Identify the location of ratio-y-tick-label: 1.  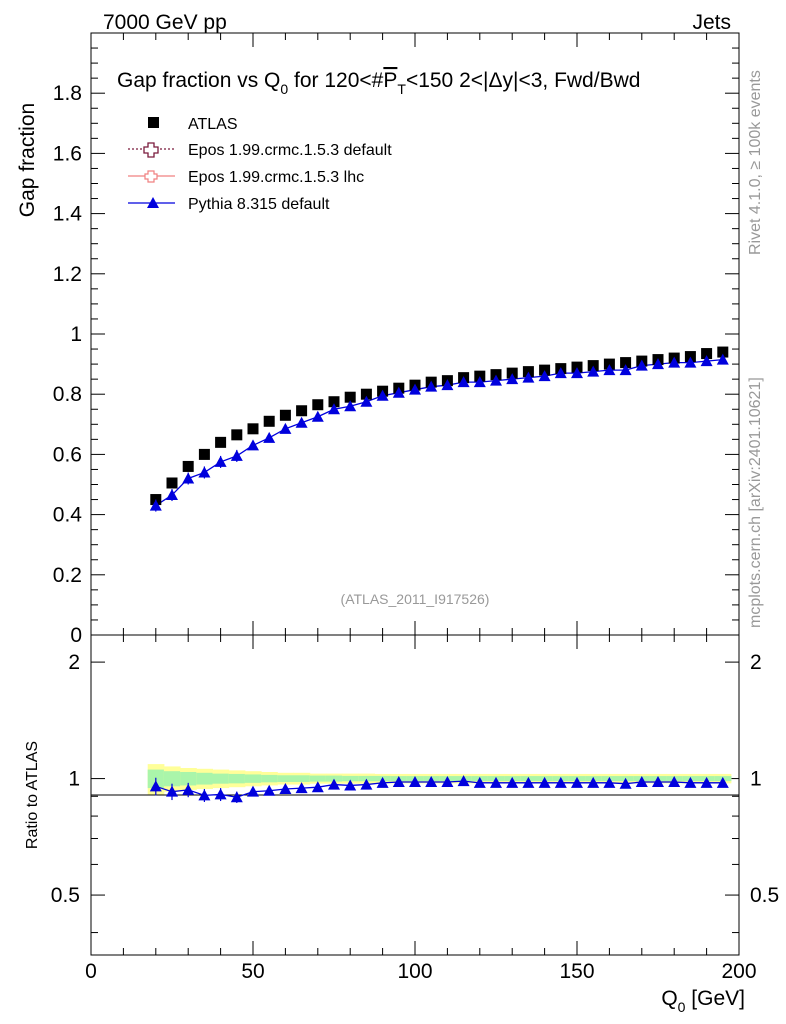
(74, 779).